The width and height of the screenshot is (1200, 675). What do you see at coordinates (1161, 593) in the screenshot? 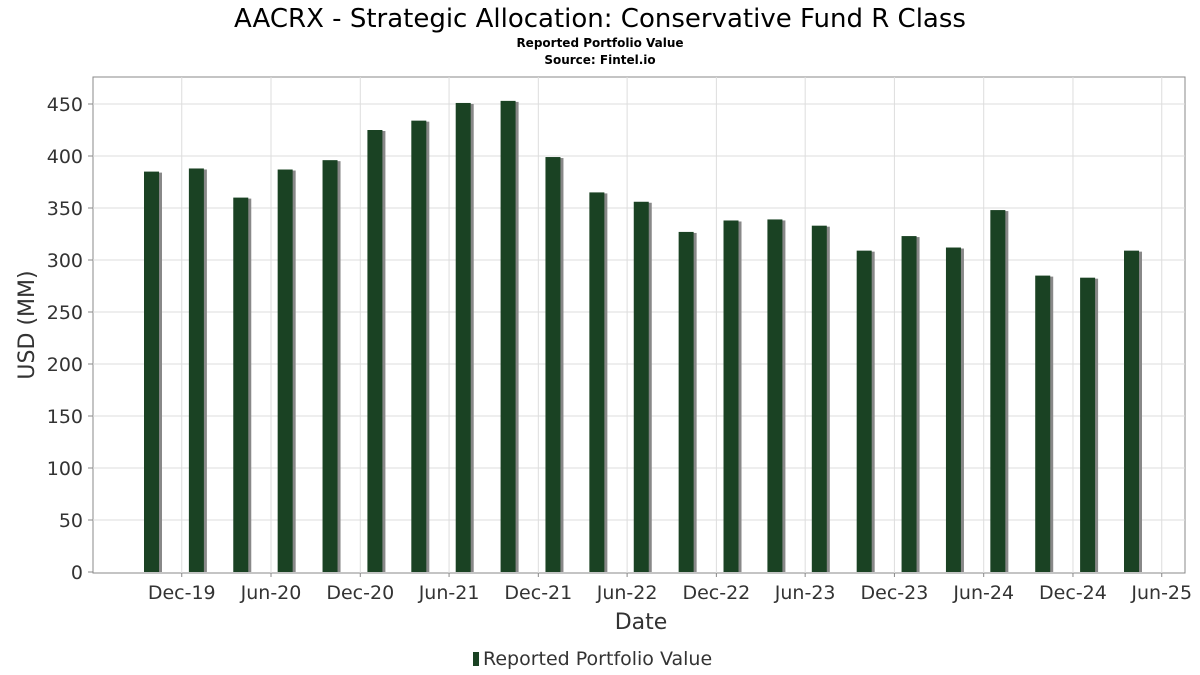
I see `x-tick-label: Jun-25` at bounding box center [1161, 593].